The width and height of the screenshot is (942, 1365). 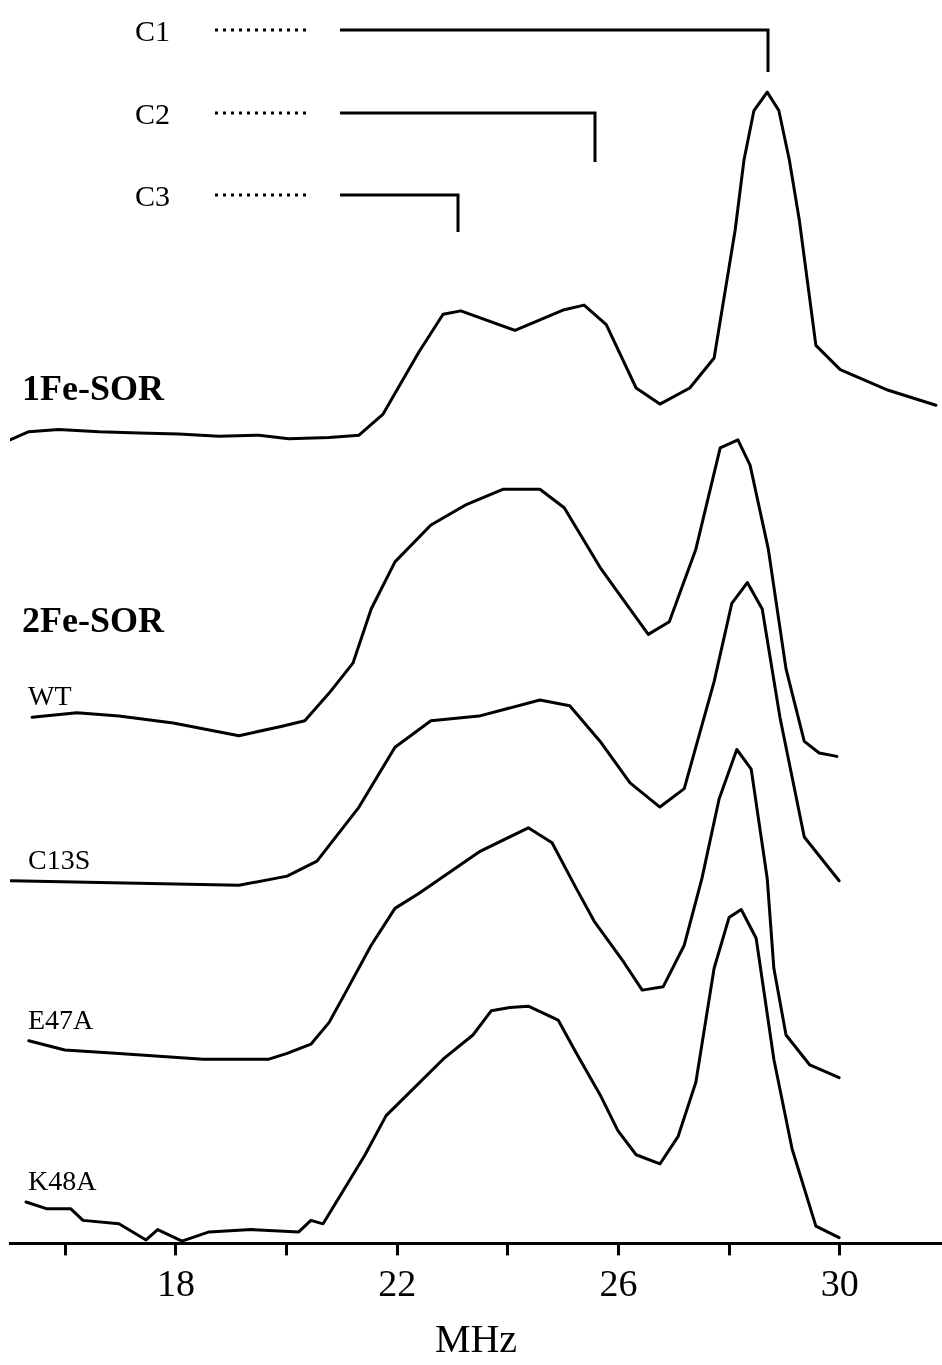 What do you see at coordinates (397, 1283) in the screenshot?
I see `x-tick-label: 22` at bounding box center [397, 1283].